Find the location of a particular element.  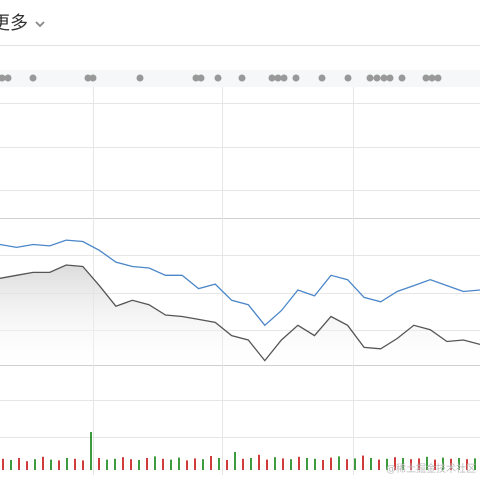

more-button: 更多 is located at coordinates (14, 23).